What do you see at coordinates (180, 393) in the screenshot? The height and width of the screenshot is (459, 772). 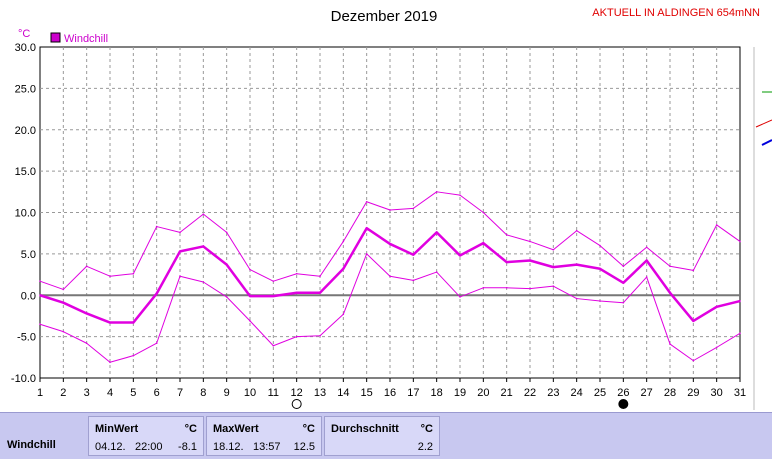 I see `x-tick-label: 7` at bounding box center [180, 393].